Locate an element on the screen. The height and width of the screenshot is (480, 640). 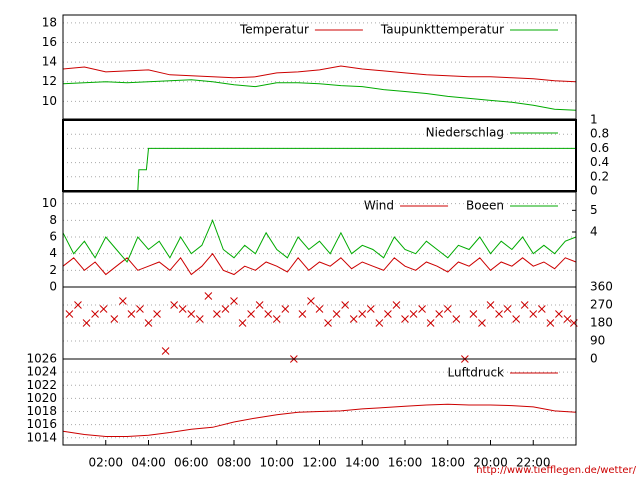
y-tick-label: 1016 is located at coordinates (41, 424).